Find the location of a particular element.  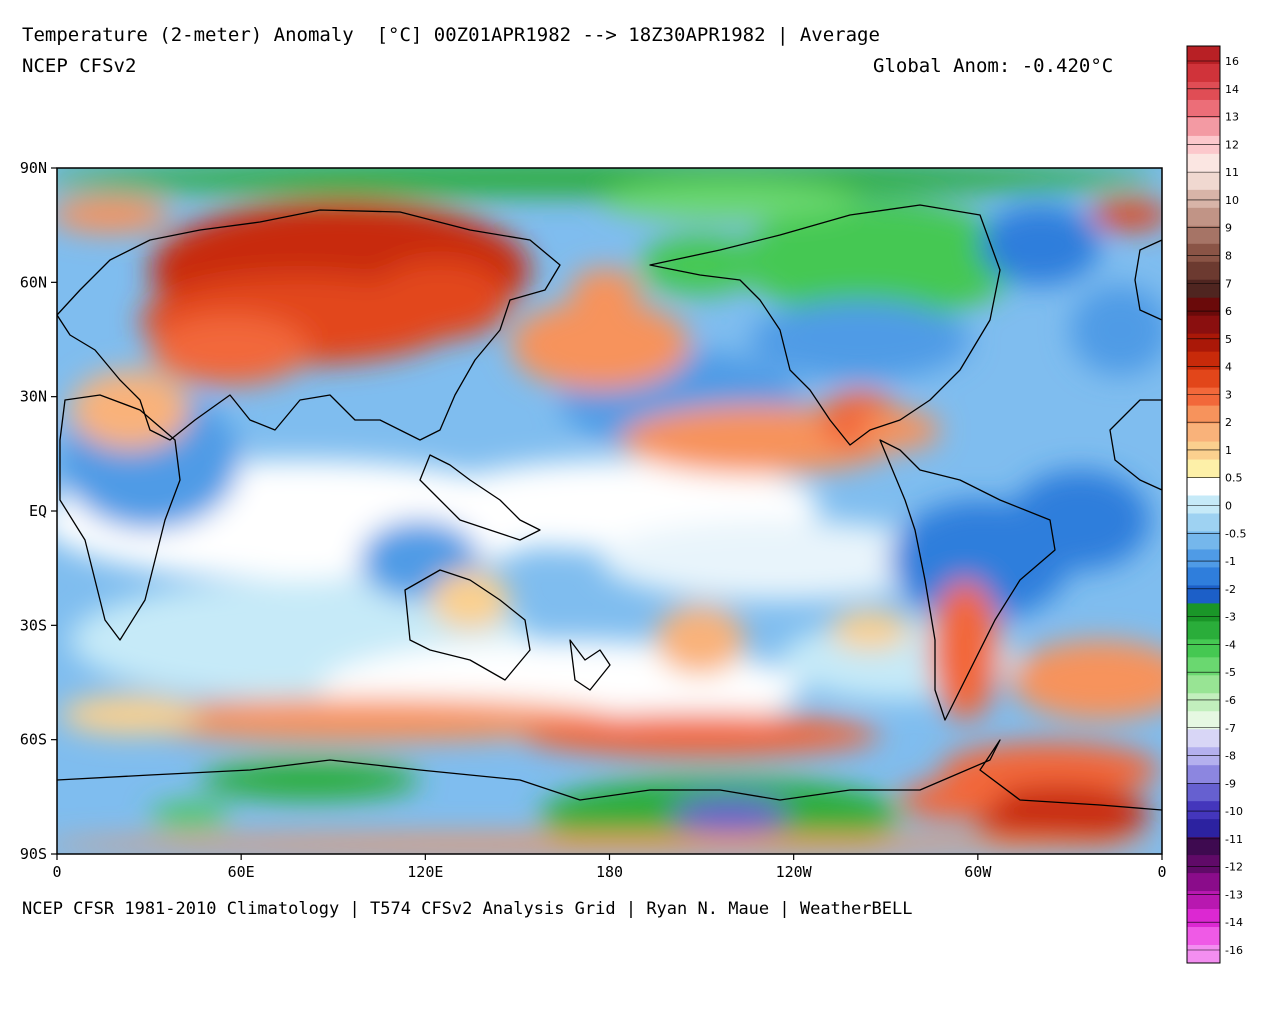

lat-label: 30N is located at coordinates (33, 397).